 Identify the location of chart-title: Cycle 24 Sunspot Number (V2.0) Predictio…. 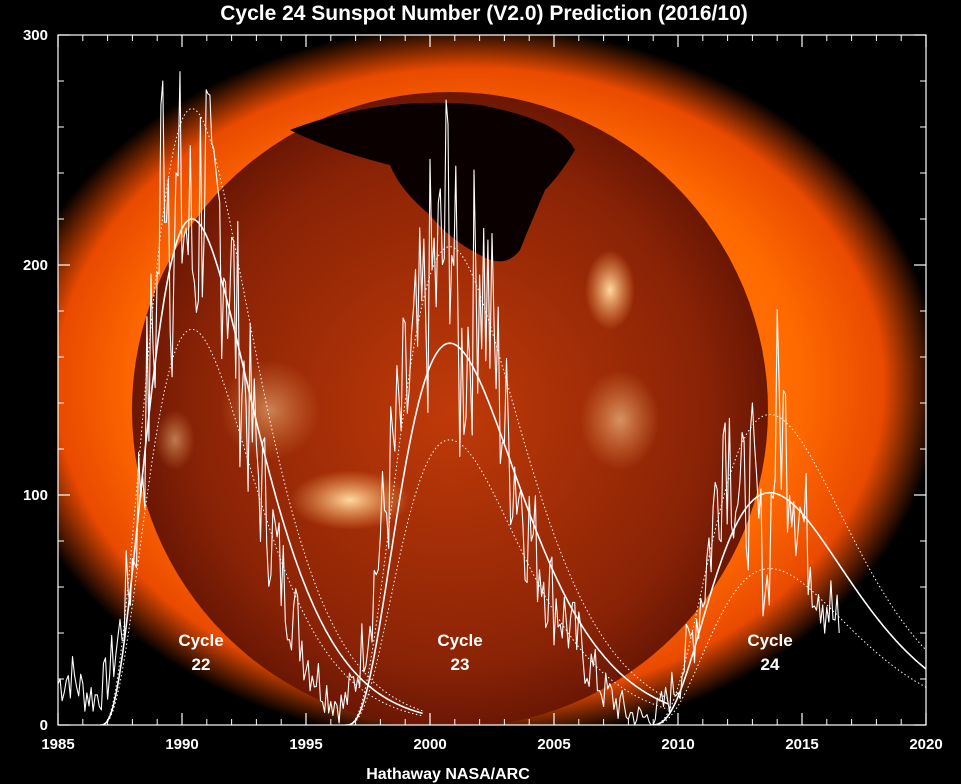
(484, 13).